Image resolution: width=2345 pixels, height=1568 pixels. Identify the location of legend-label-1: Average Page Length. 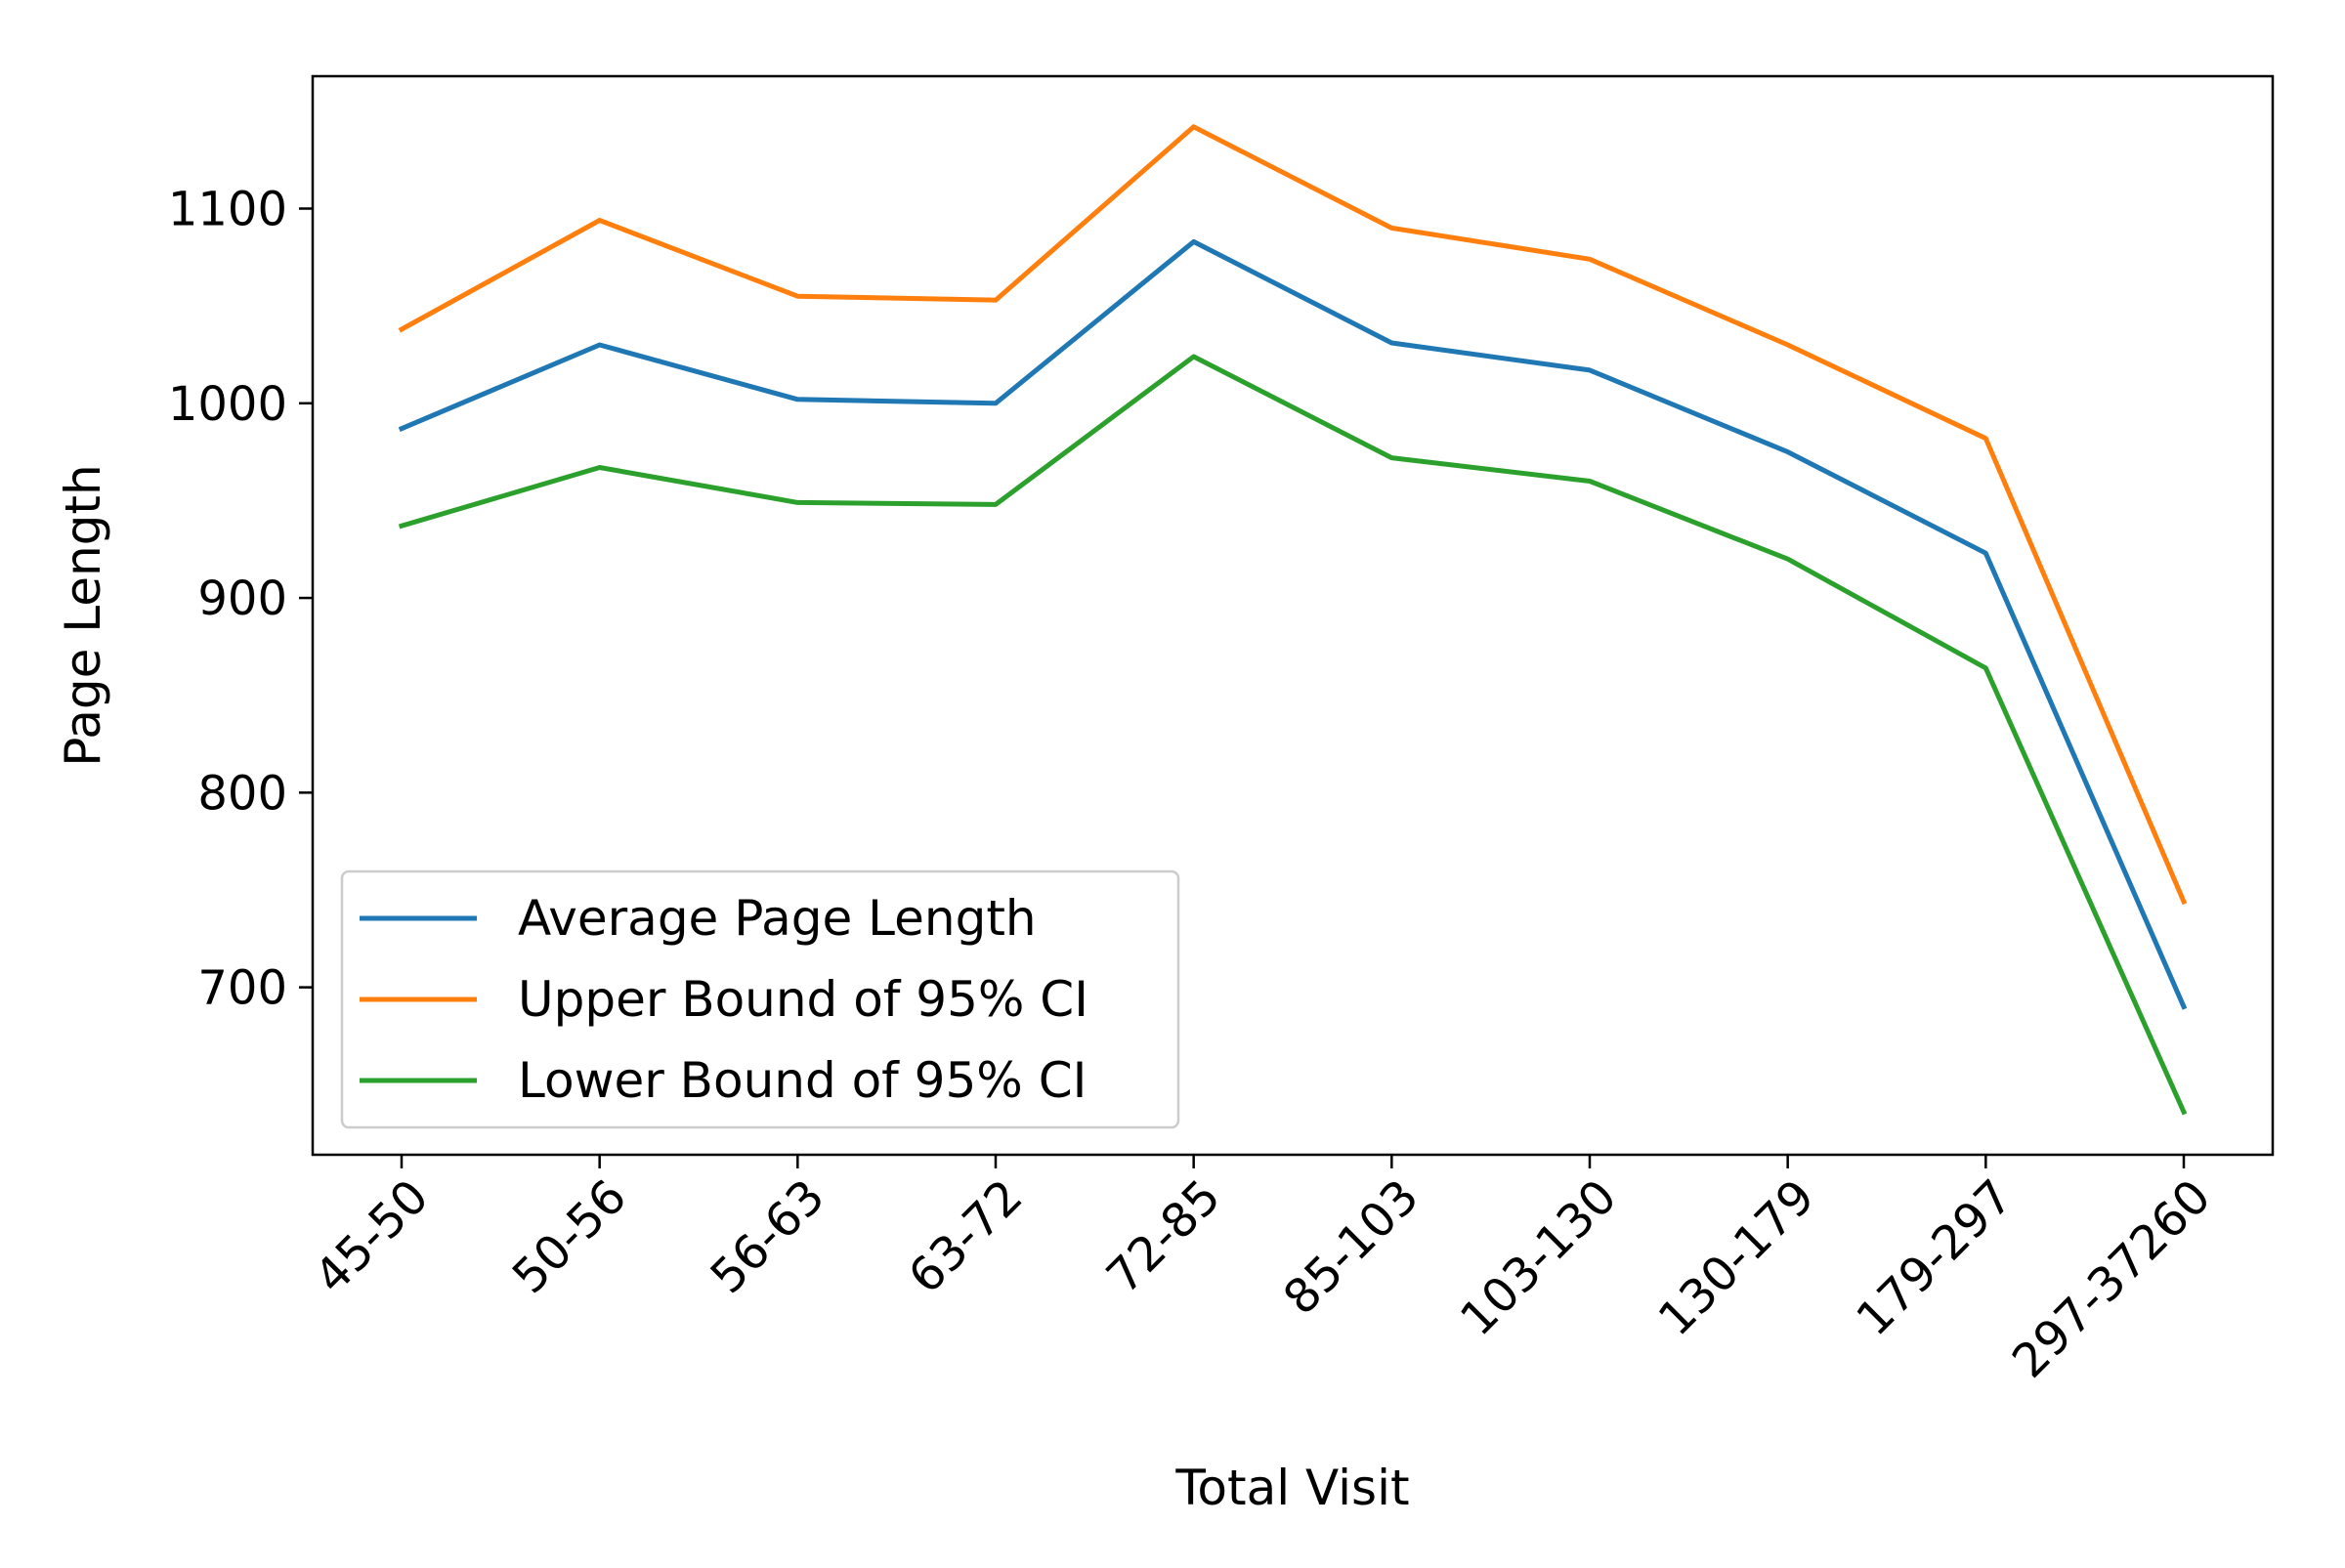
(777, 918).